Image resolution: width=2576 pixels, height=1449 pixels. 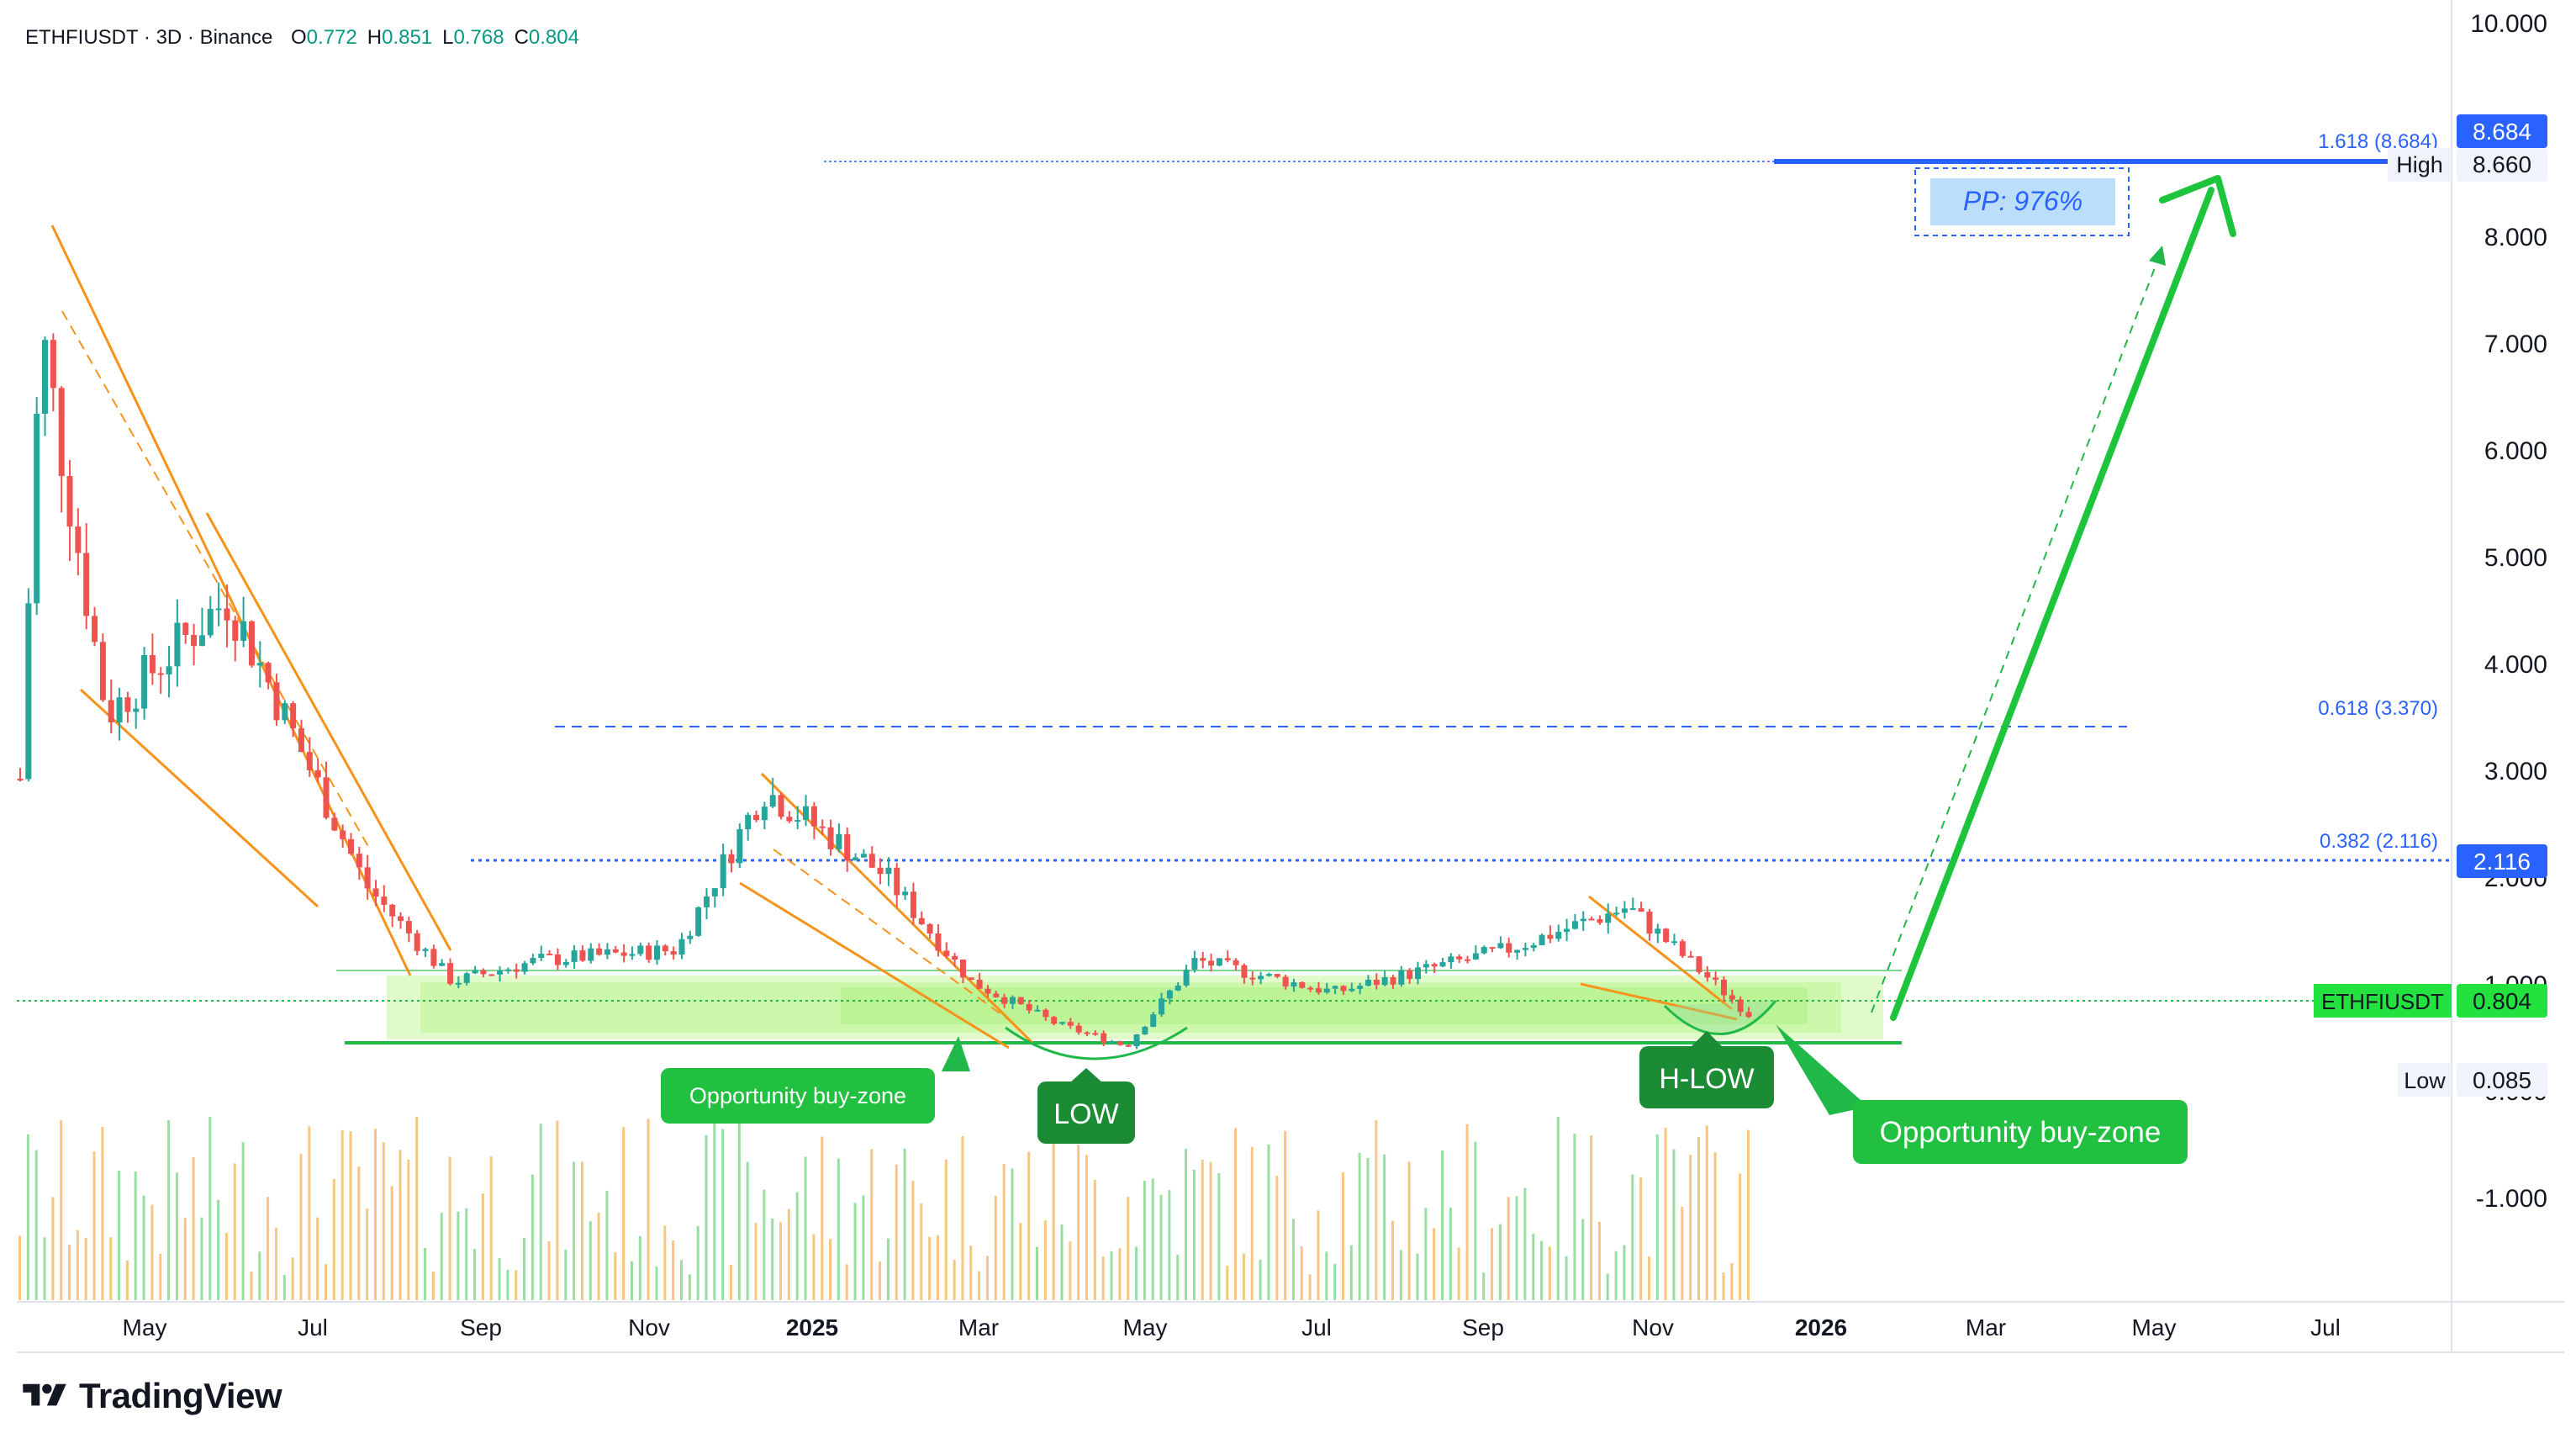 What do you see at coordinates (1483, 1327) in the screenshot?
I see `x-tick: Sep` at bounding box center [1483, 1327].